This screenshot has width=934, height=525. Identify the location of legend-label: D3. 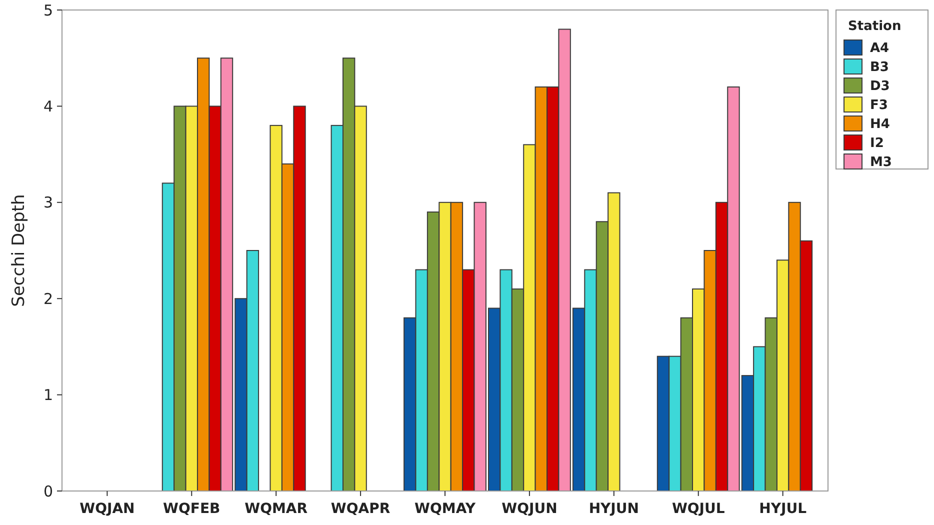
(880, 86).